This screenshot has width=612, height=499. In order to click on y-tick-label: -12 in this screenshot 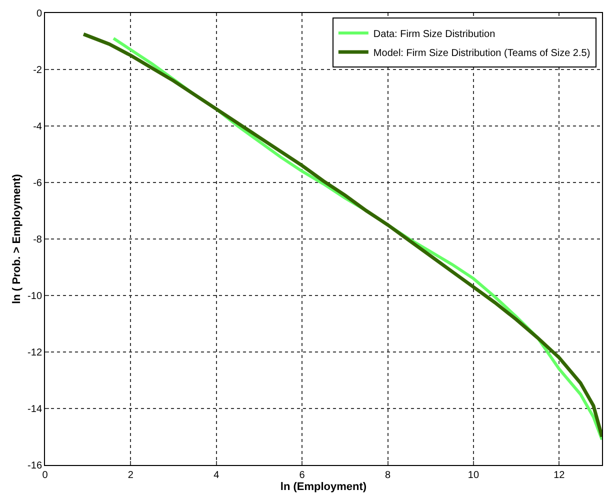, I will do `click(35, 353)`.